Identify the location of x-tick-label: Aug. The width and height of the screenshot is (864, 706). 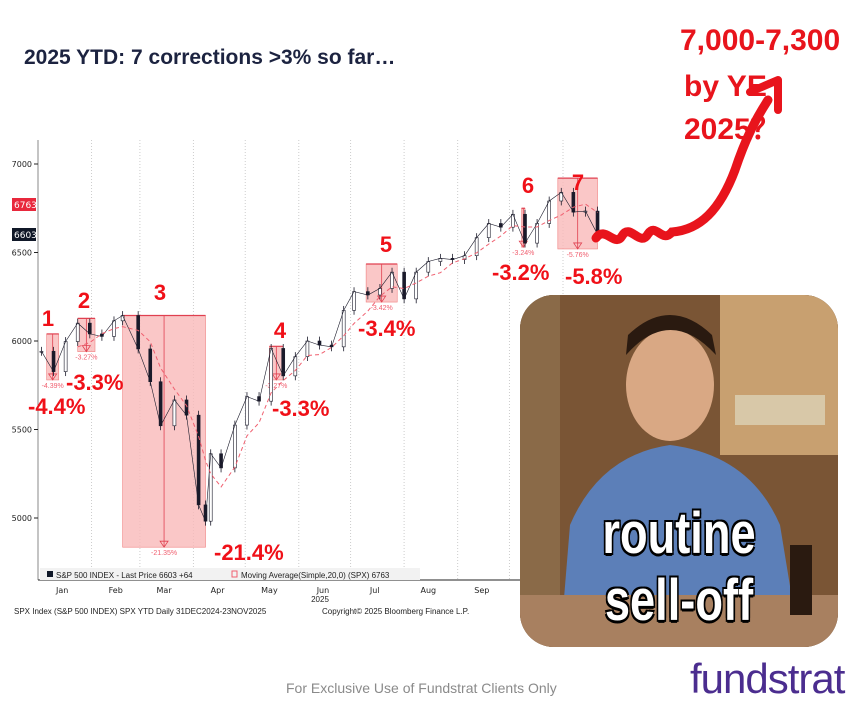
(428, 590).